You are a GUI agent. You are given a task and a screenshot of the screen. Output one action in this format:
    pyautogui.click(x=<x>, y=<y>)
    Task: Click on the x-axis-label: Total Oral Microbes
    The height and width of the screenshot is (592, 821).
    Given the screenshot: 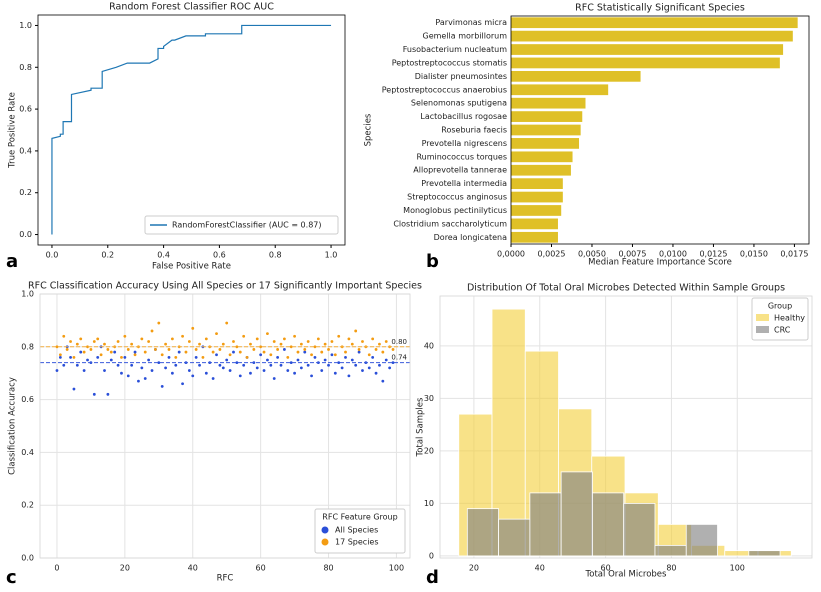 What is the action you would take?
    pyautogui.click(x=626, y=575)
    